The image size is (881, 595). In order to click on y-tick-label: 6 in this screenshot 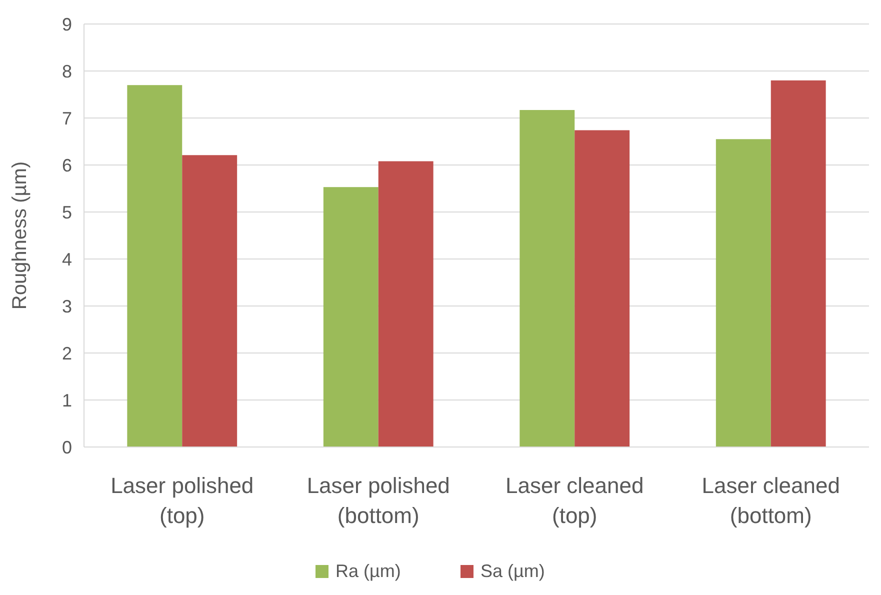, I will do `click(67, 165)`.